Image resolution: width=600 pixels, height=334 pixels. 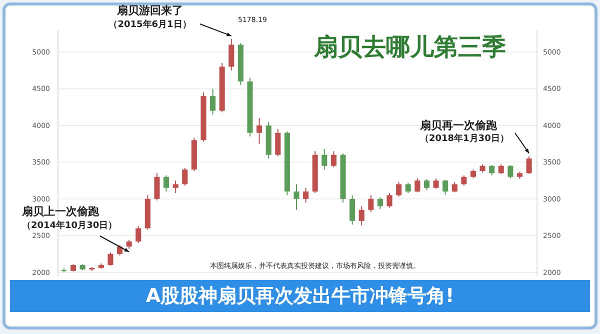 I want to click on annotation: （2018年1月30日）, so click(x=464, y=138).